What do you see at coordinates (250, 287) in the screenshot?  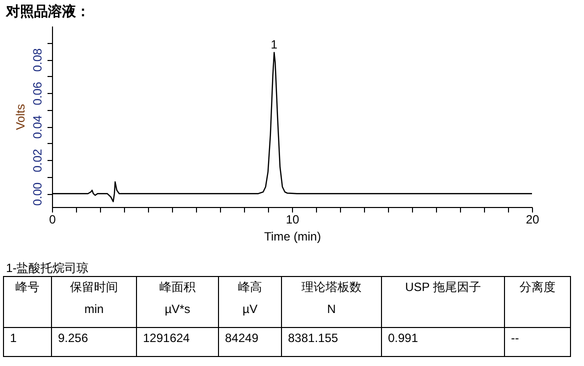 I see `text: 峰高` at bounding box center [250, 287].